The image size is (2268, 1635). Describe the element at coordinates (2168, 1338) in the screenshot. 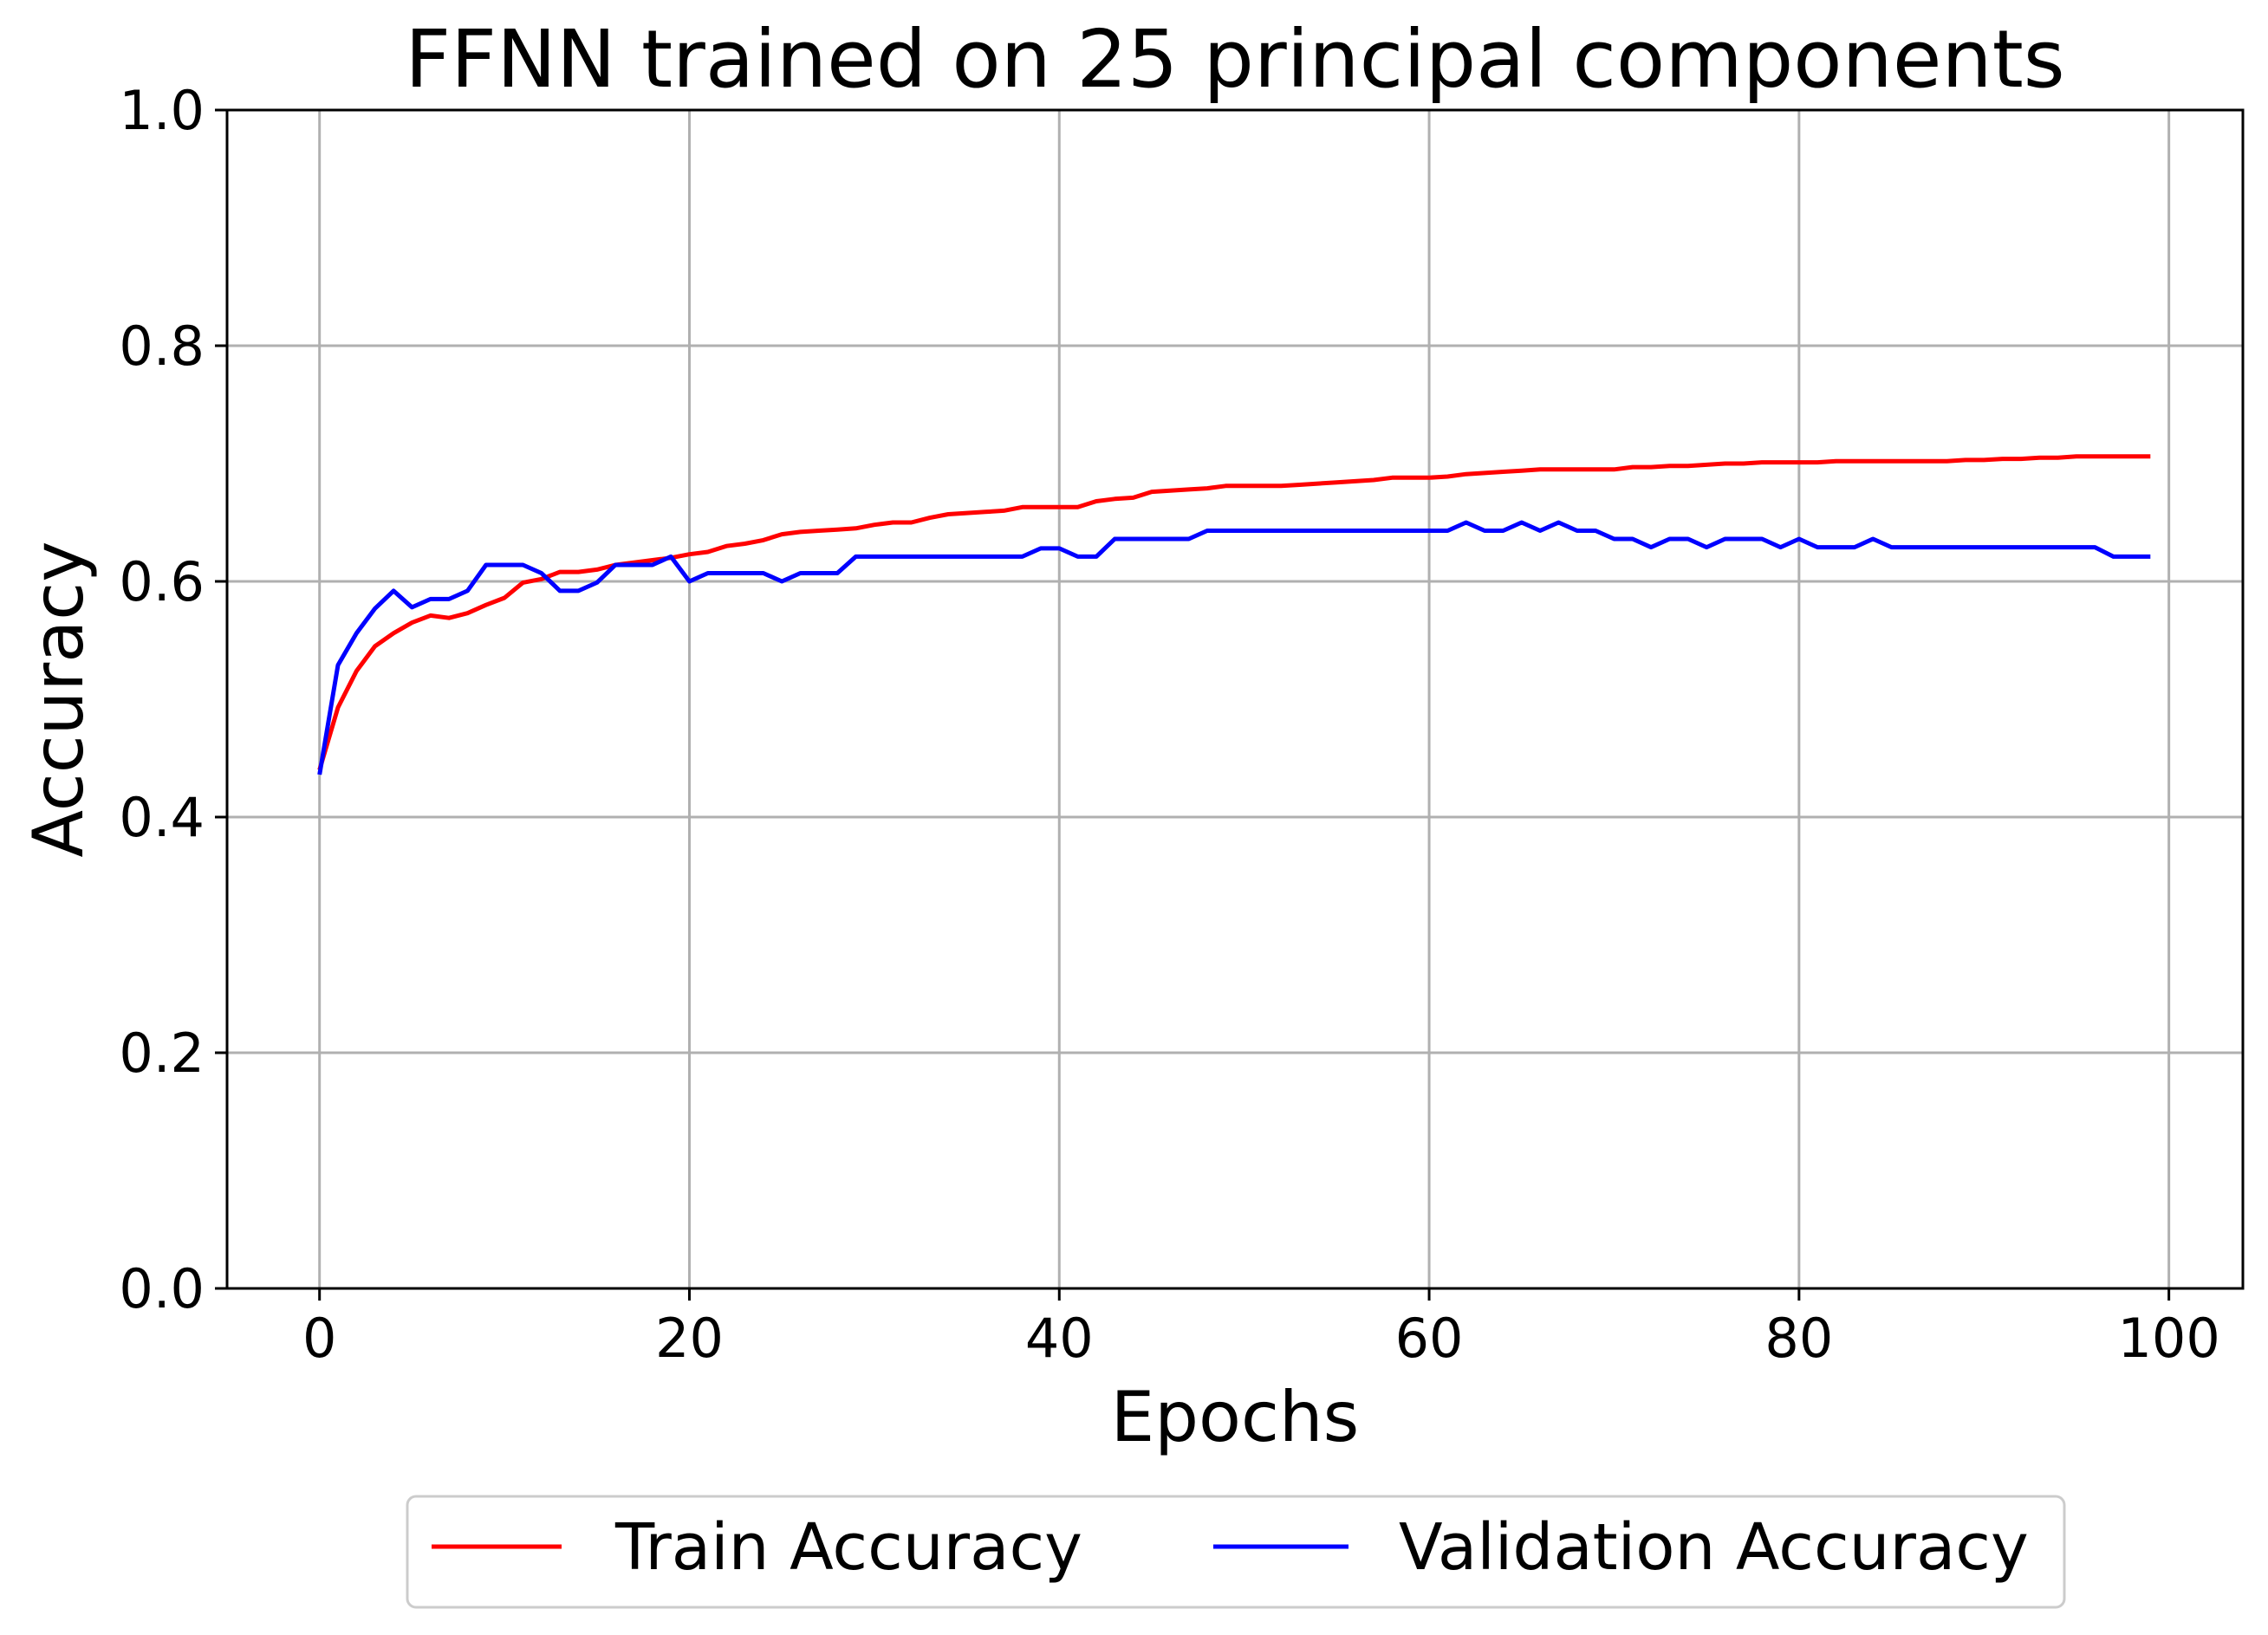

I see `x-tick-label: 100` at that location.